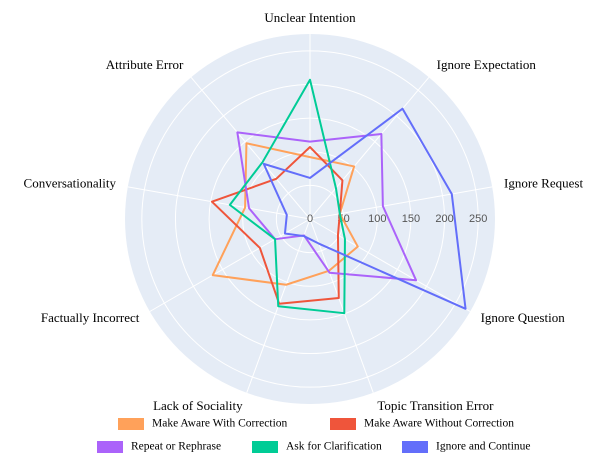  What do you see at coordinates (176, 447) in the screenshot?
I see `legend-label: Repeat or Rephrase` at bounding box center [176, 447].